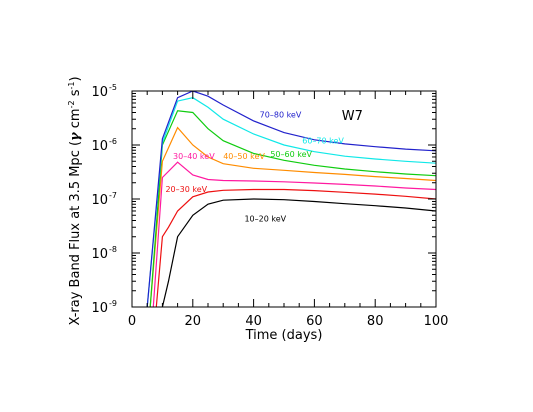 This screenshot has width=533, height=412. What do you see at coordinates (323, 140) in the screenshot?
I see `series-label-5: 60–70 keV` at bounding box center [323, 140].